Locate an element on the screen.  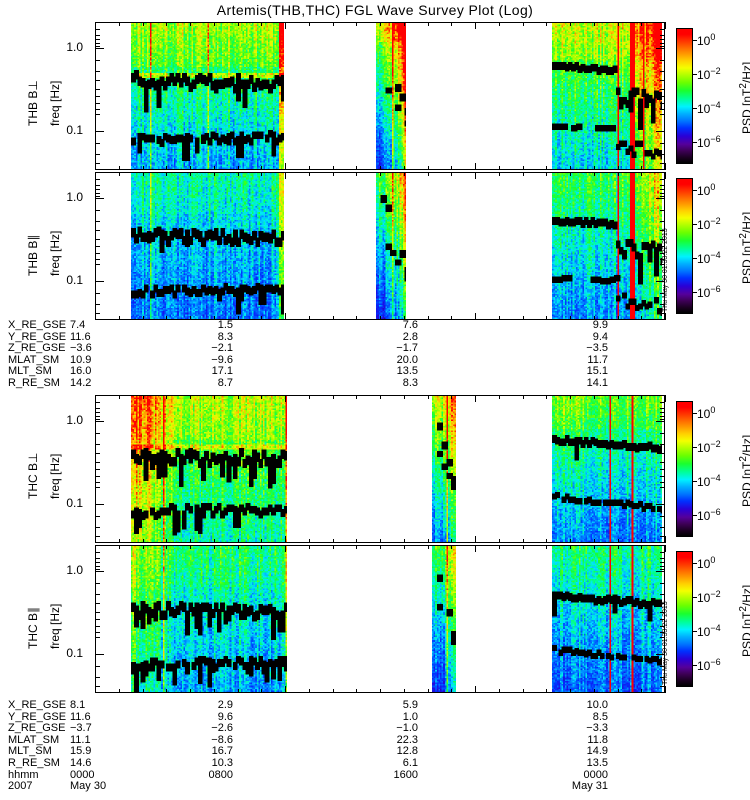
ephemeris-row: hhmm 0000 0800 1600 0000 is located at coordinates (378, 775).